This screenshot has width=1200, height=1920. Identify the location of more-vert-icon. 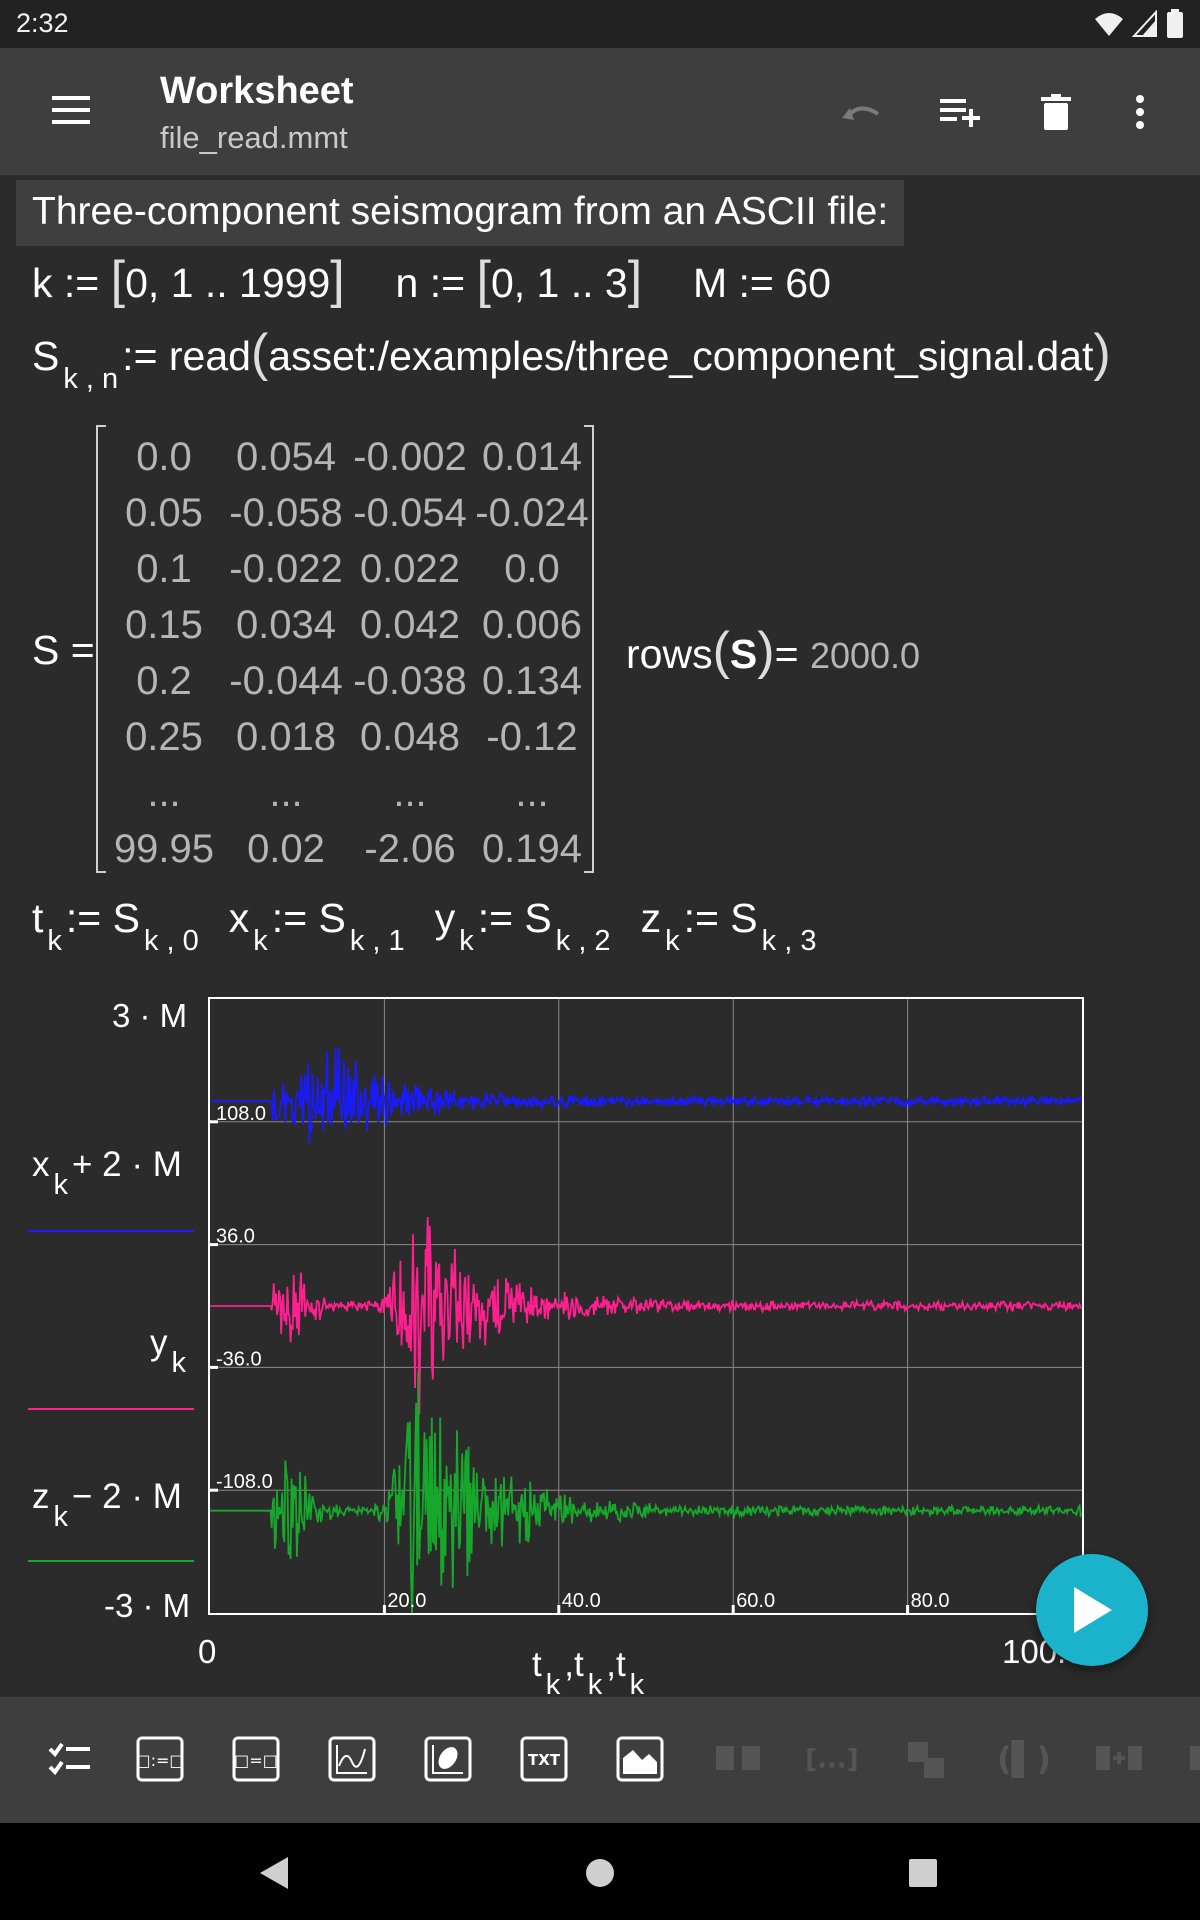
(1140, 112).